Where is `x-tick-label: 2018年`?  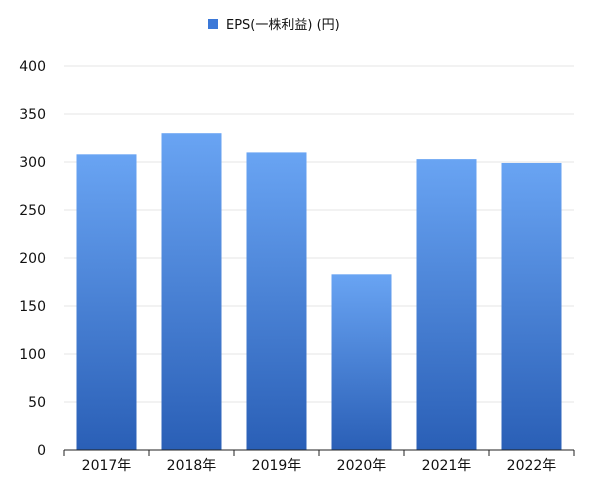 x-tick-label: 2018年 is located at coordinates (192, 466).